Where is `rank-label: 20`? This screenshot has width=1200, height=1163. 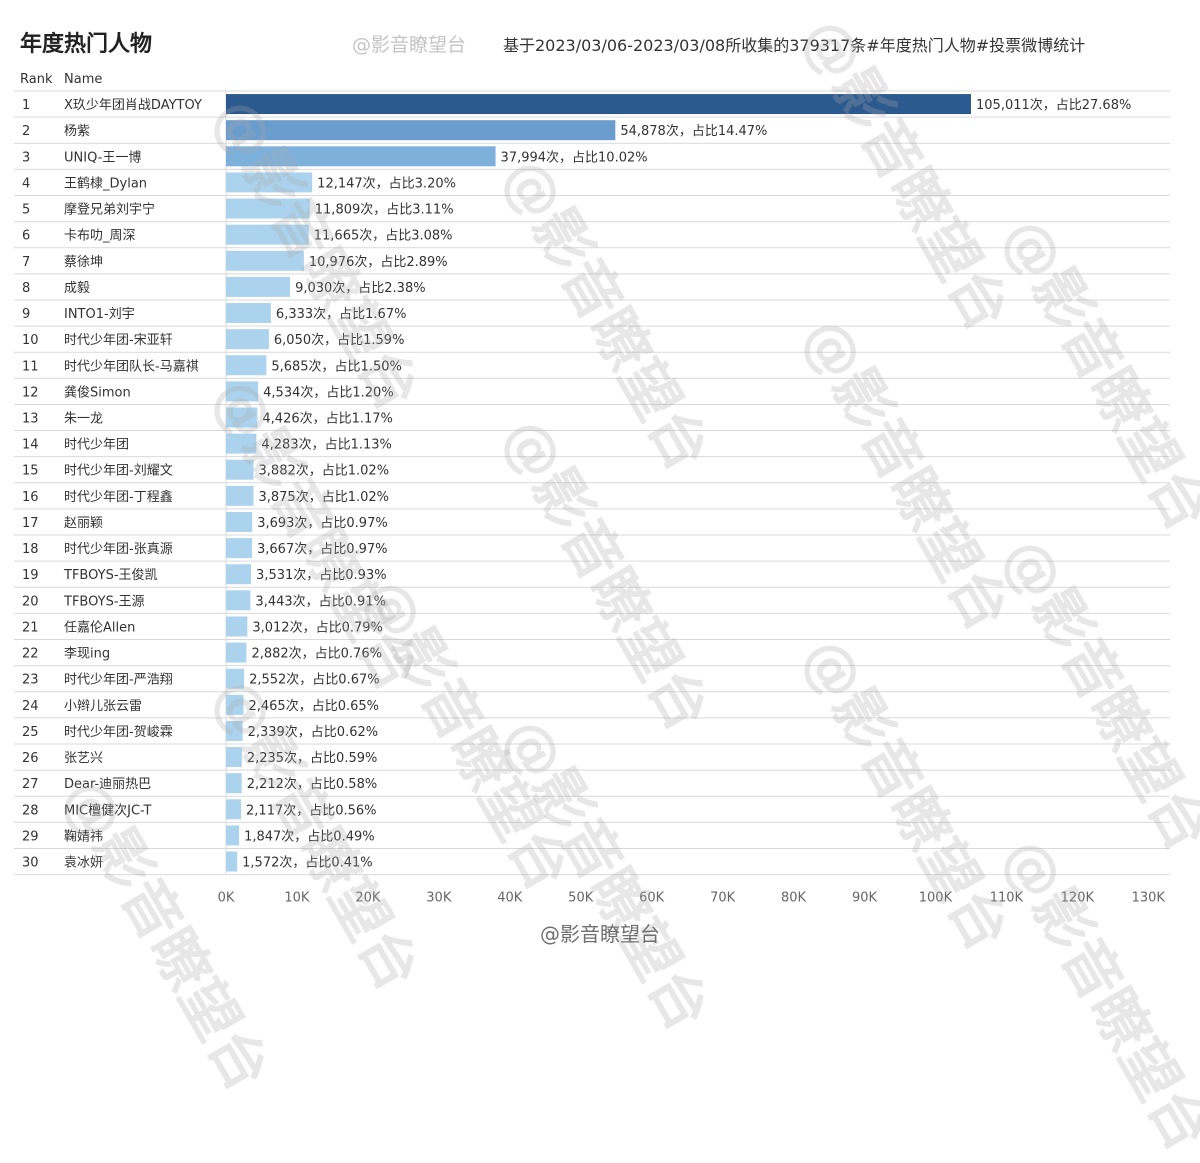 rank-label: 20 is located at coordinates (30, 601).